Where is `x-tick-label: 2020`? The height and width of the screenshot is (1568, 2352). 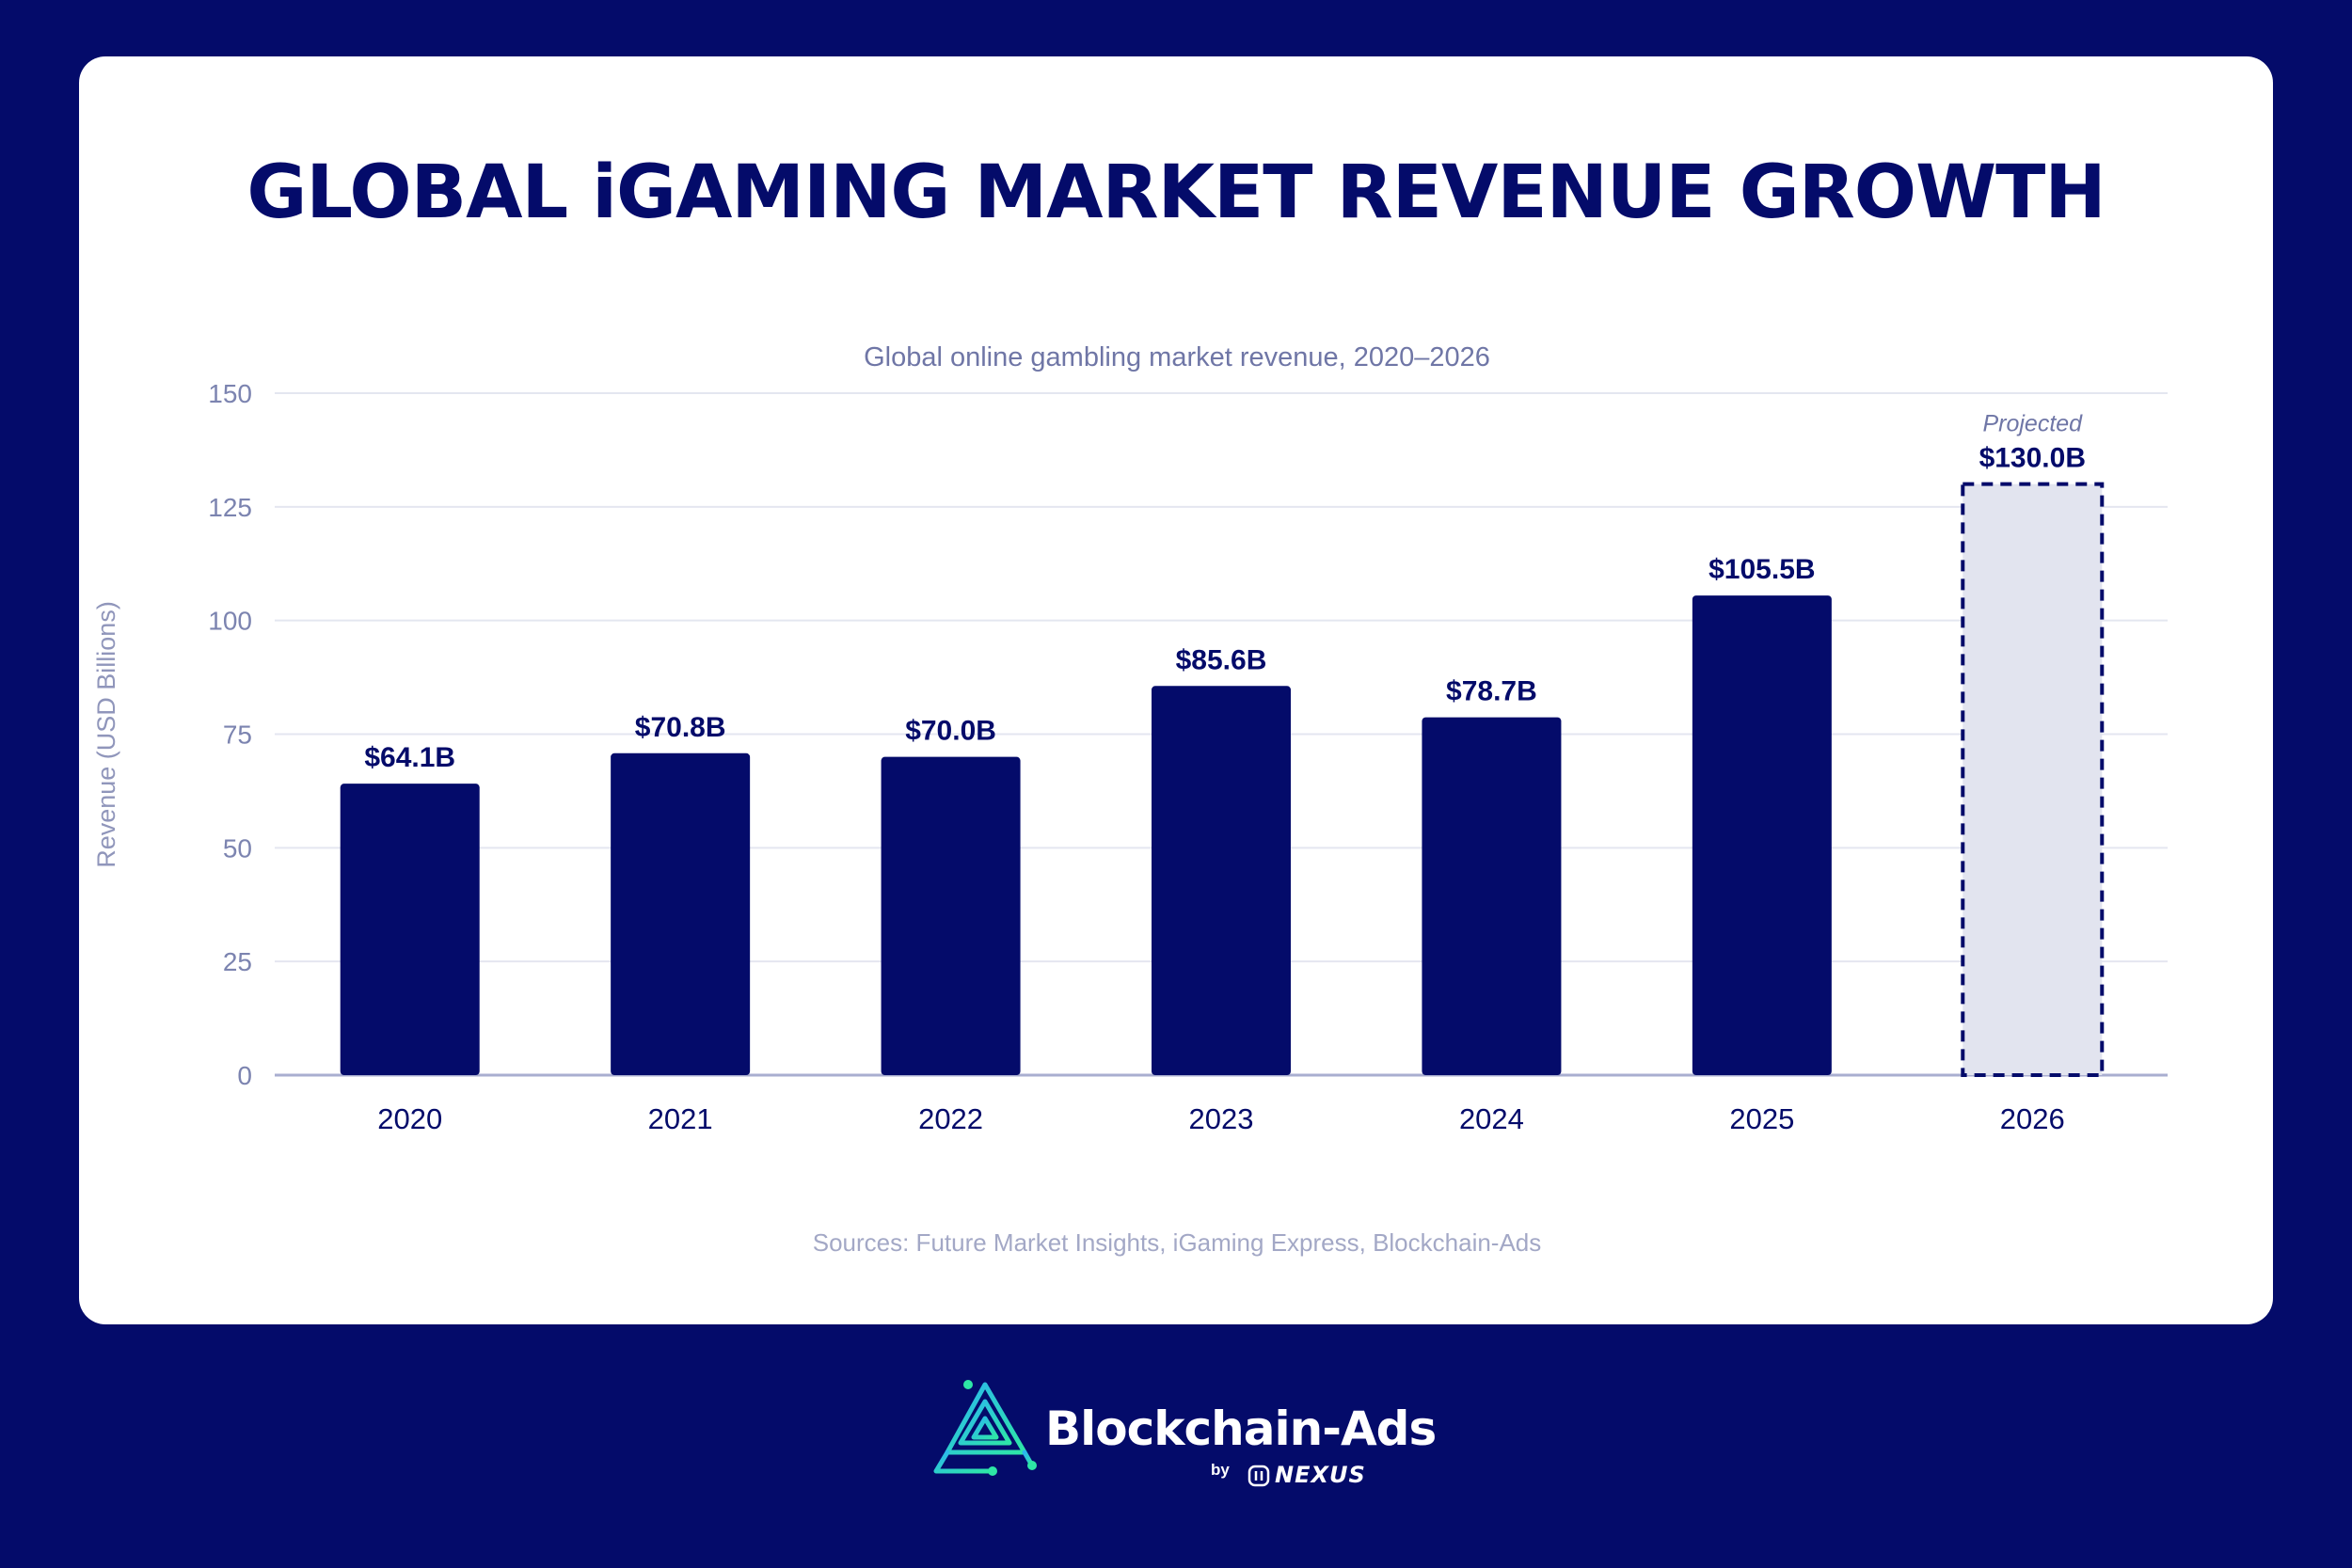 x-tick-label: 2020 is located at coordinates (409, 1118).